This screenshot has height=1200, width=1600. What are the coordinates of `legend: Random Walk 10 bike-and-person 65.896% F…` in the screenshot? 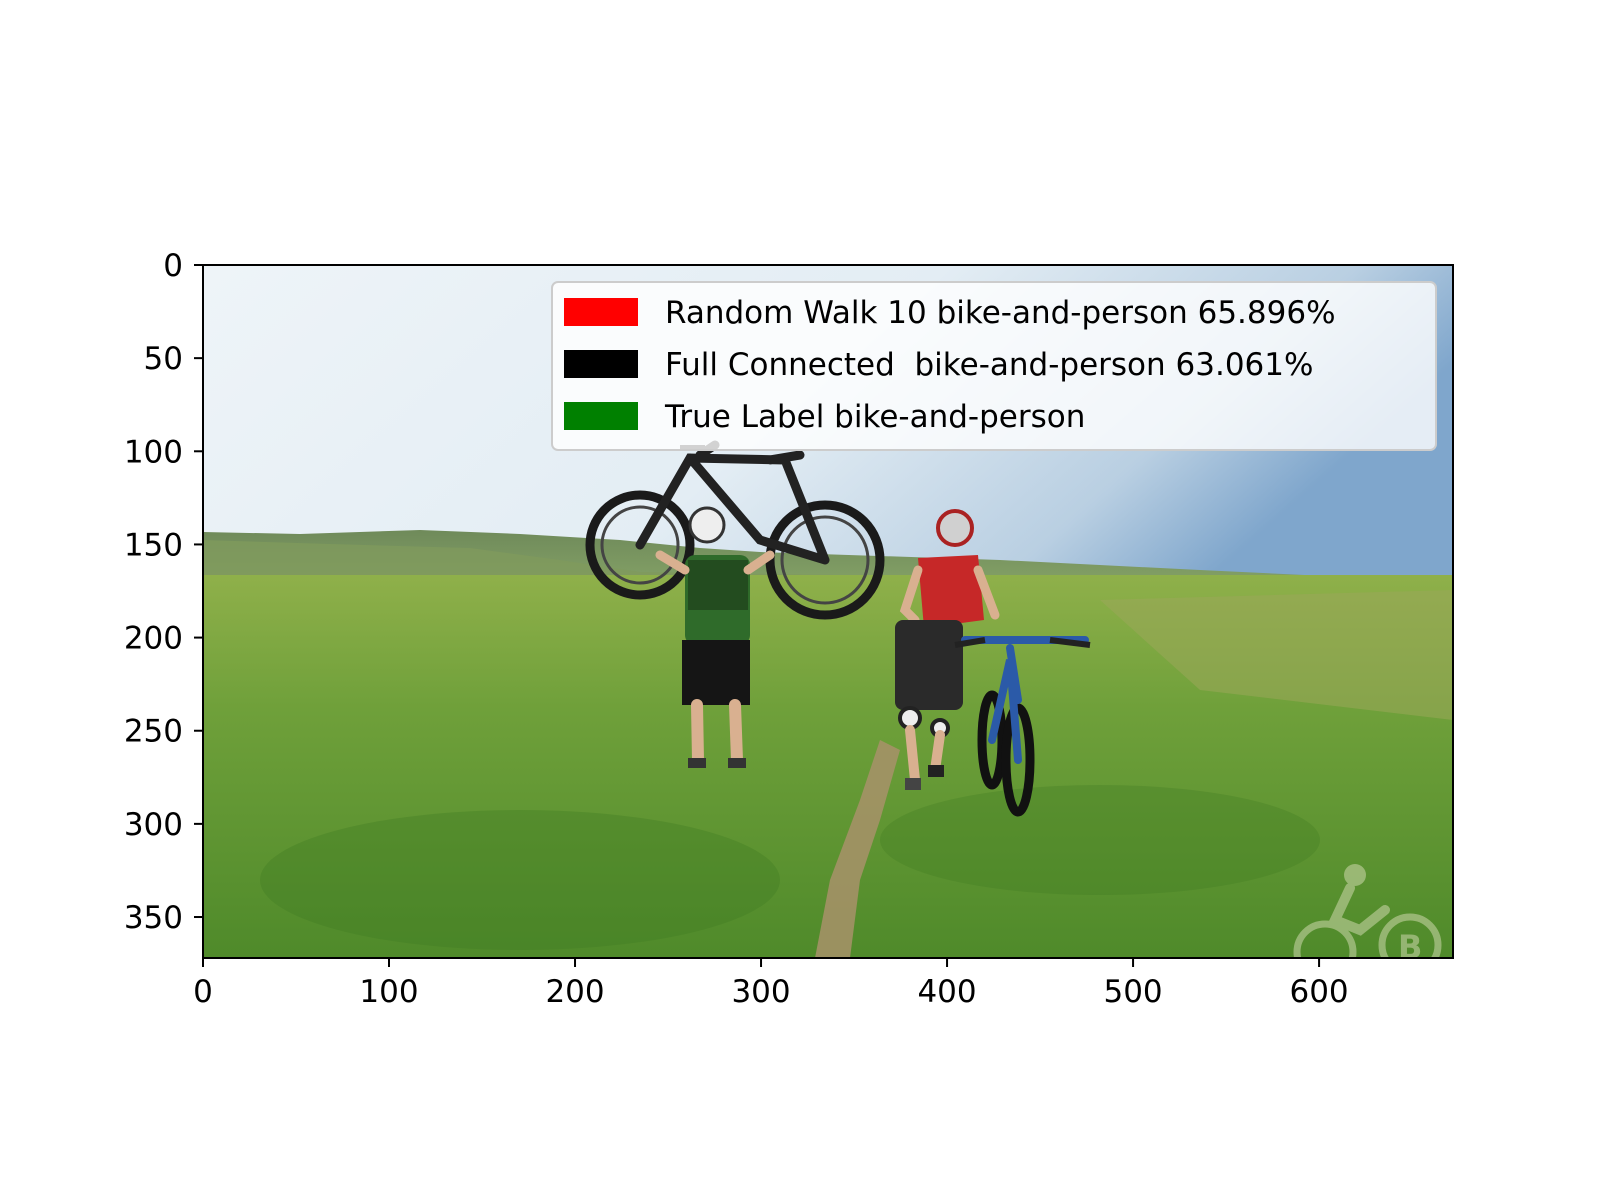 It's located at (994, 366).